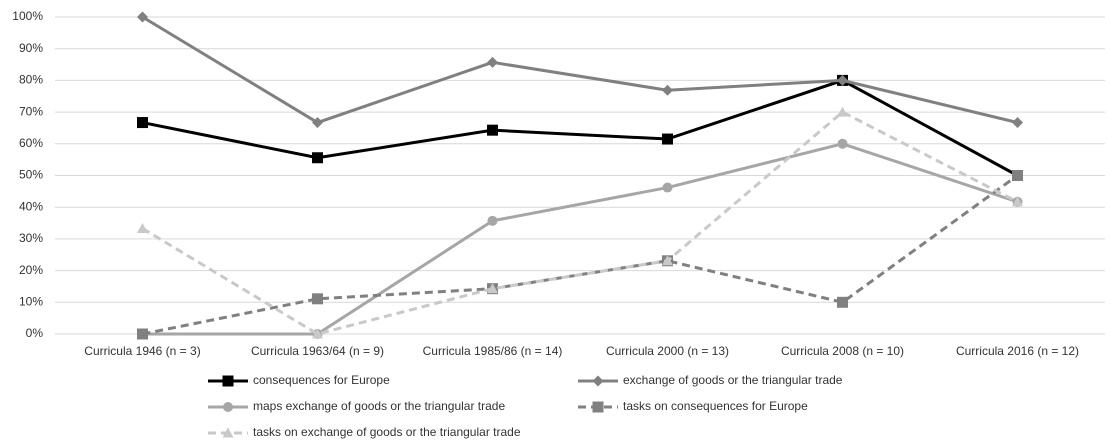 This screenshot has height=443, width=1110. What do you see at coordinates (142, 351) in the screenshot?
I see `x-tick-label: Curricula 1946 (n = 3)` at bounding box center [142, 351].